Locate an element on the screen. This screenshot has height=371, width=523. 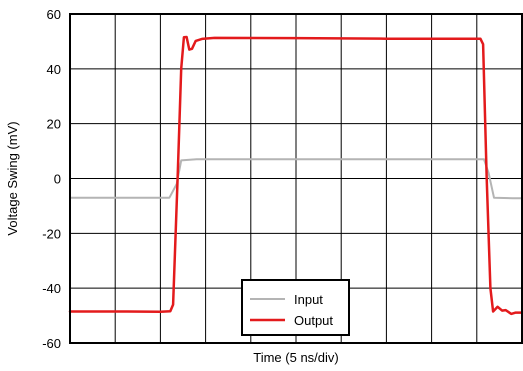
x-axis-label: Time (5 ns/div) is located at coordinates (295, 357).